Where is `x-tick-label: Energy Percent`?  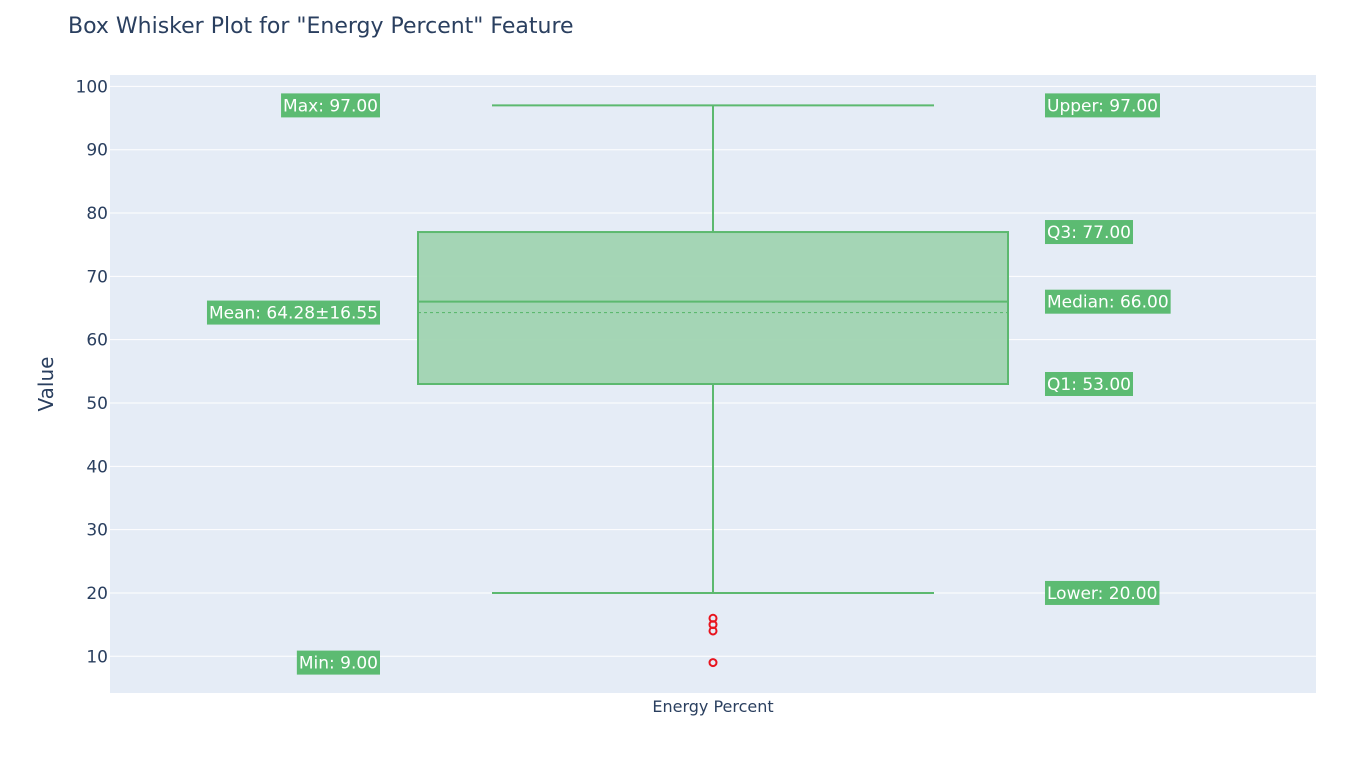 x-tick-label: Energy Percent is located at coordinates (712, 706).